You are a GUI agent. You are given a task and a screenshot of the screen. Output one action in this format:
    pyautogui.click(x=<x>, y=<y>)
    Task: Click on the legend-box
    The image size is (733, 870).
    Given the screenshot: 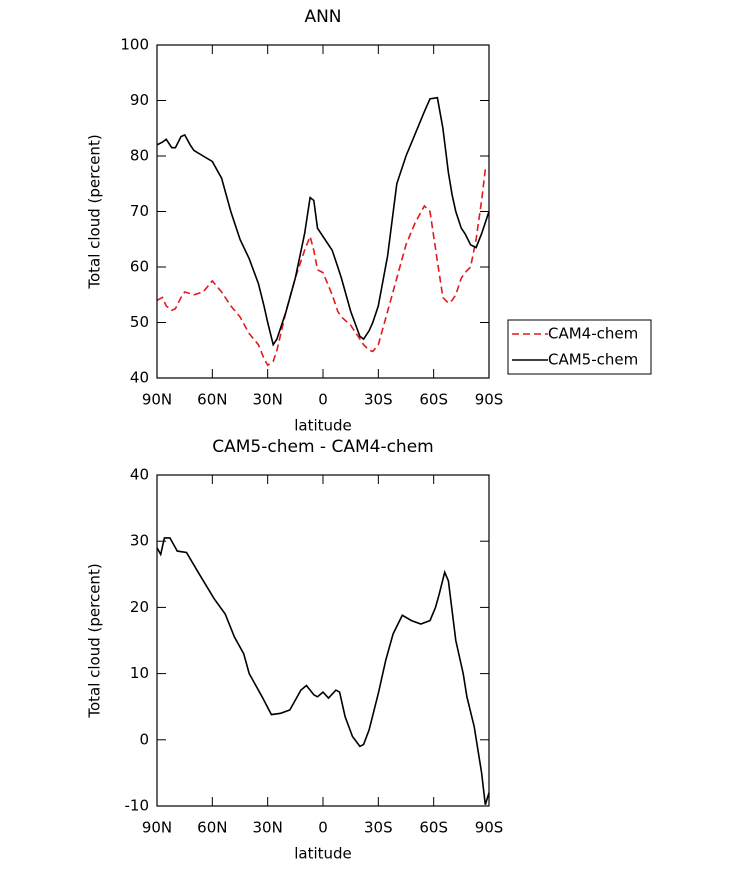 What is the action you would take?
    pyautogui.click(x=579, y=347)
    